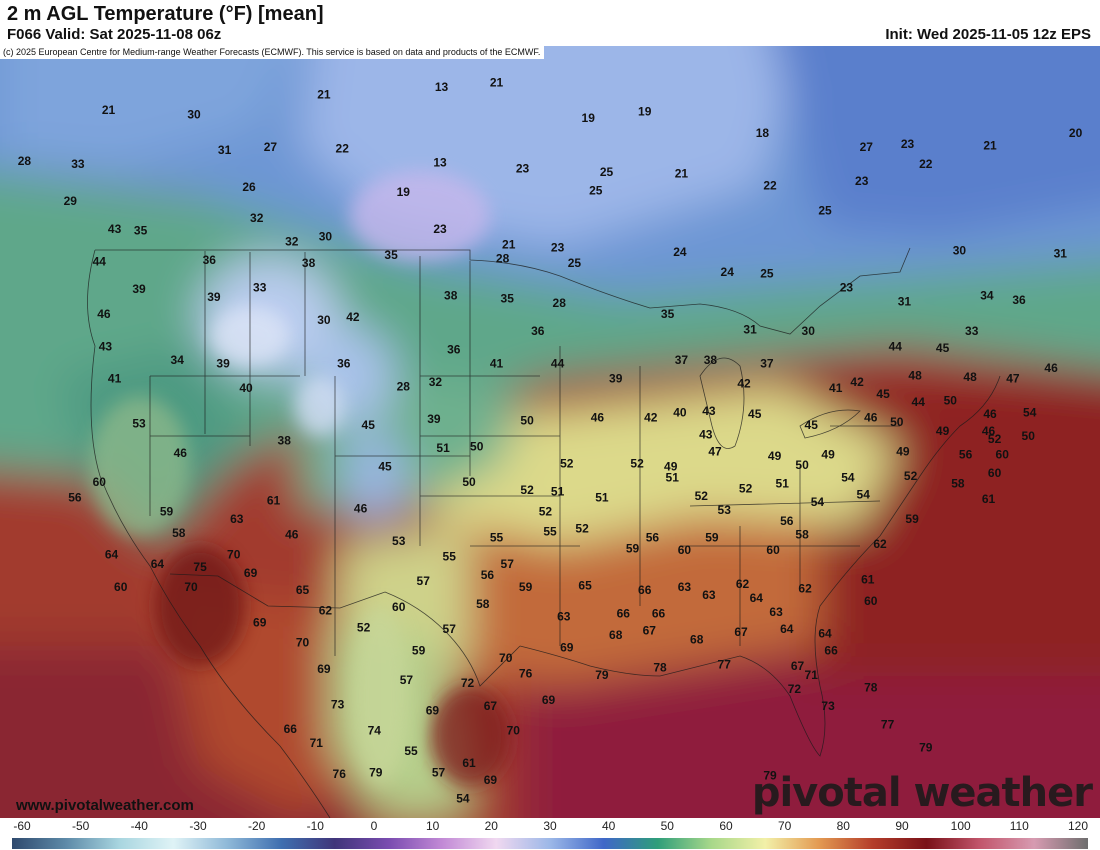 The height and width of the screenshot is (850, 1100). I want to click on temperature-label: 33, so click(972, 331).